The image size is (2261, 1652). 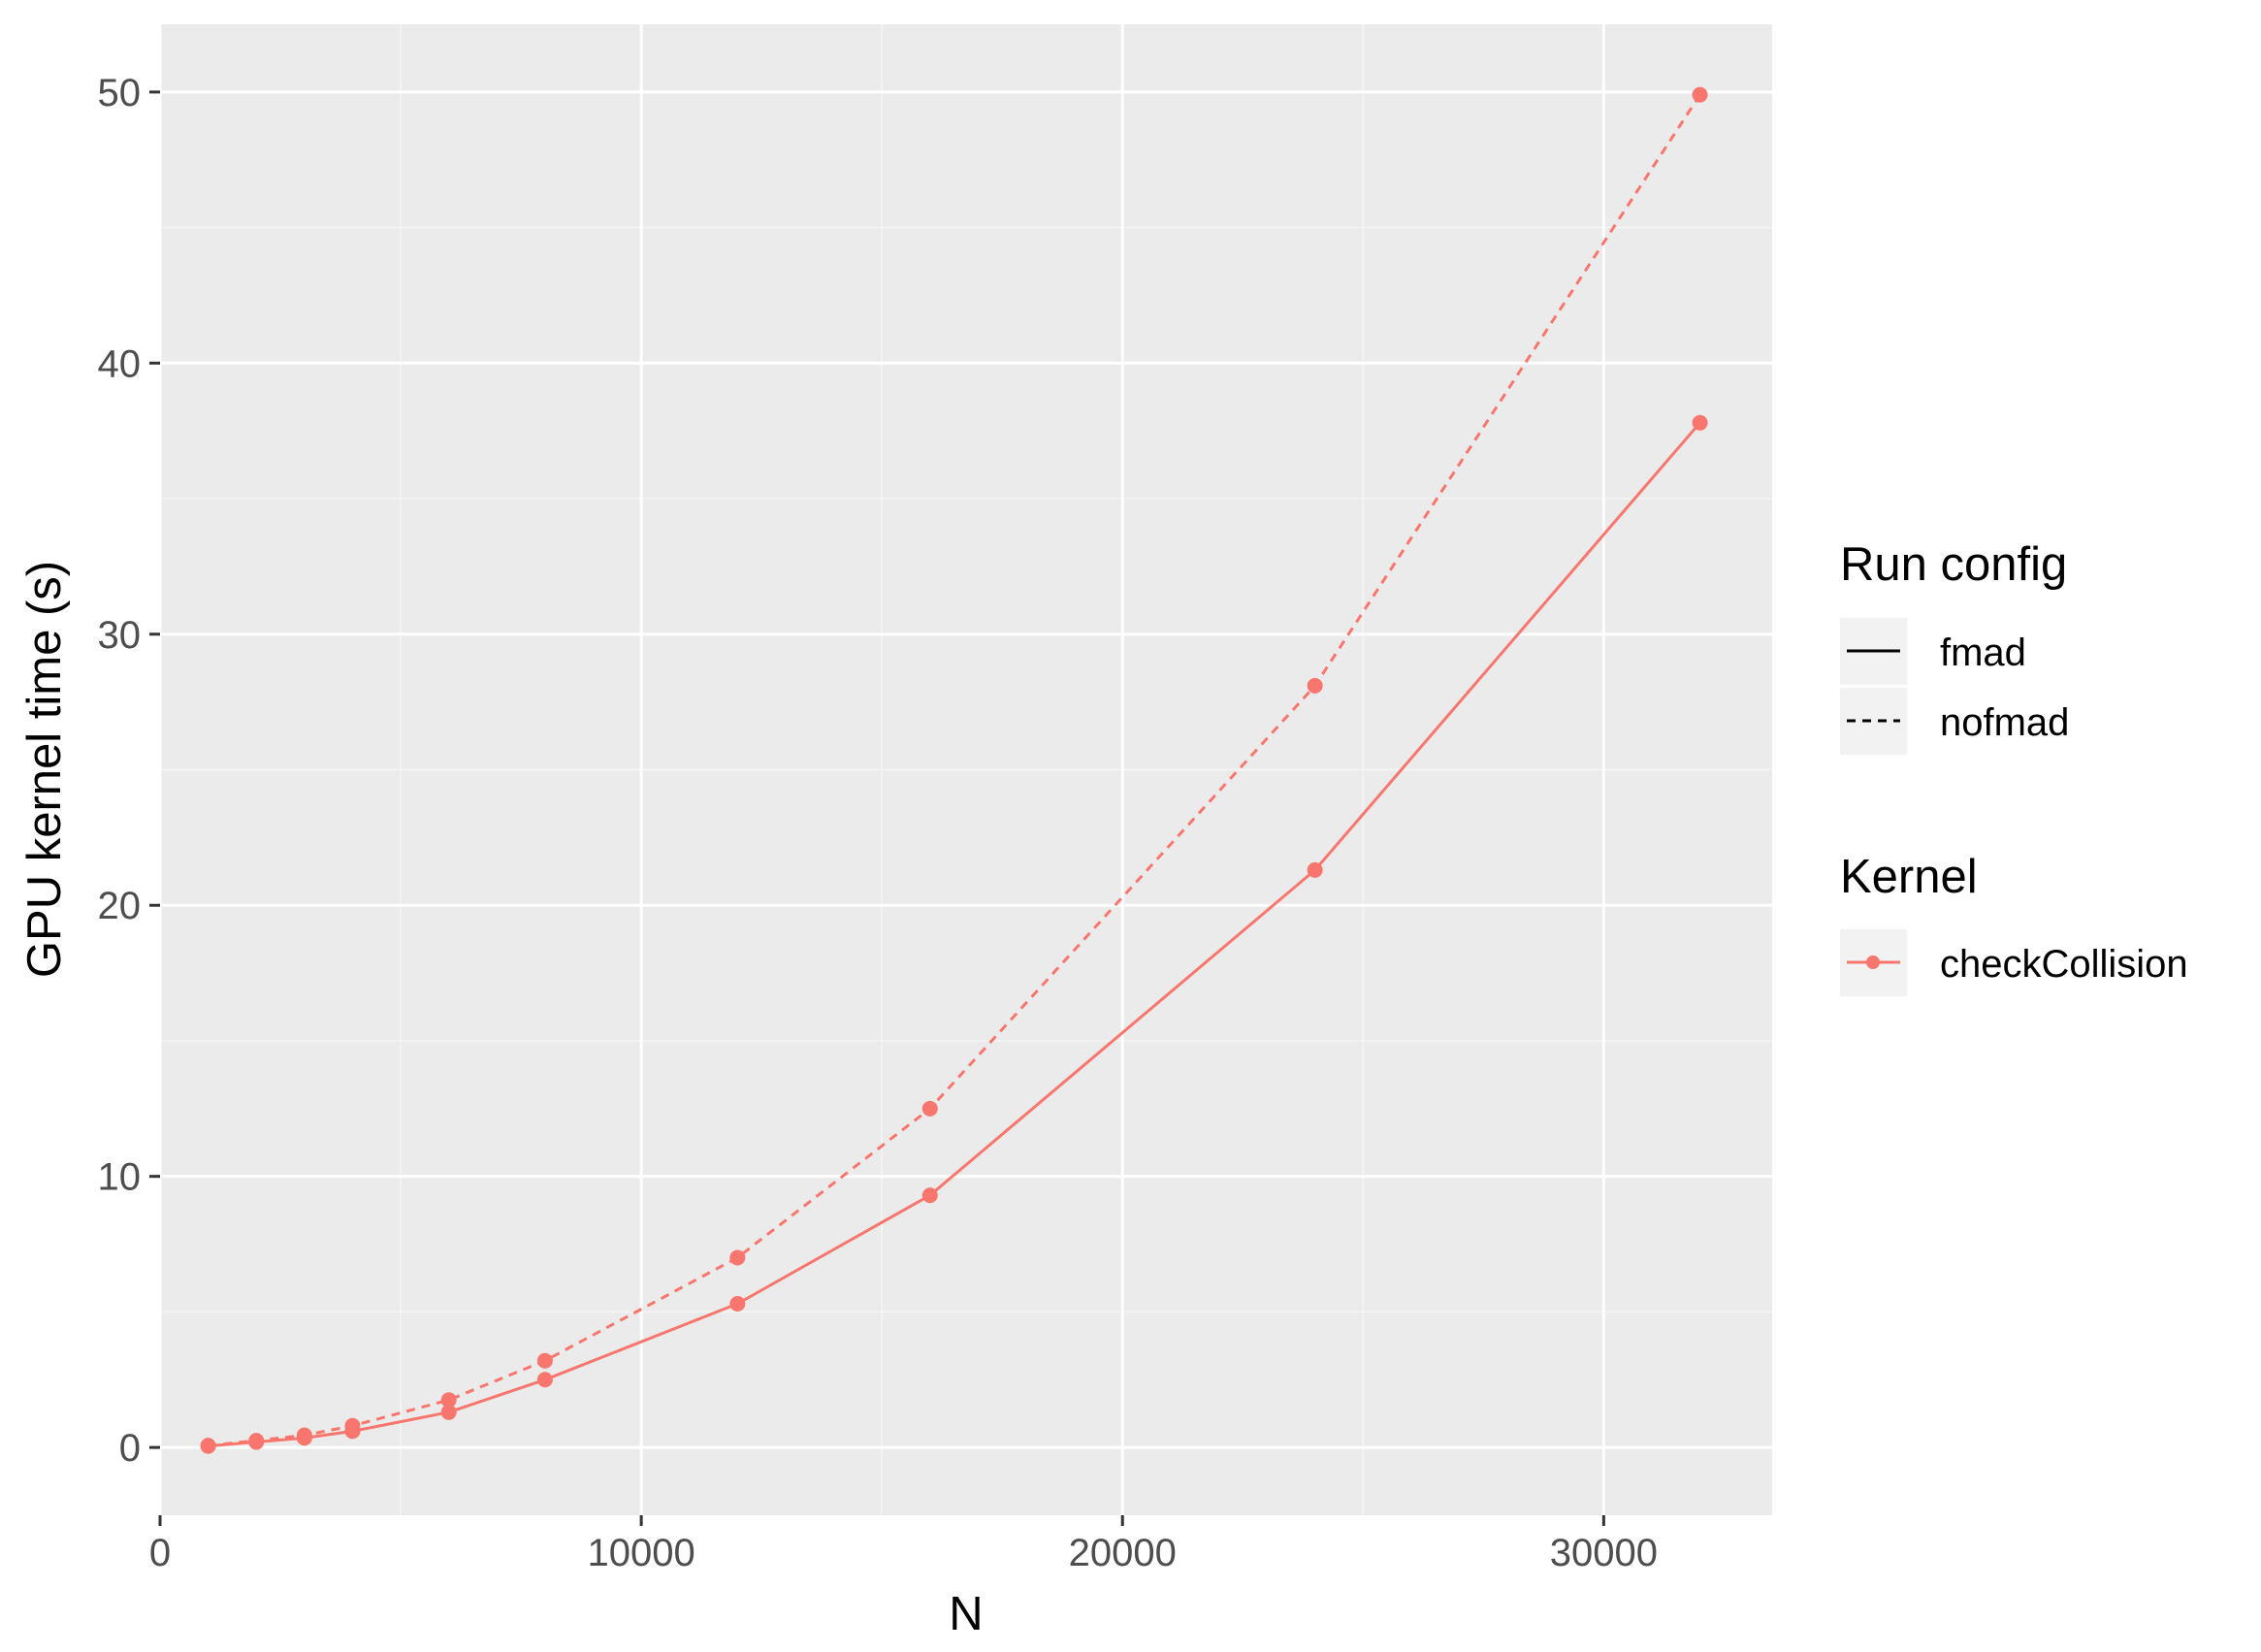 What do you see at coordinates (129, 771) in the screenshot?
I see `y-axis: 0 10 20 30 40 50` at bounding box center [129, 771].